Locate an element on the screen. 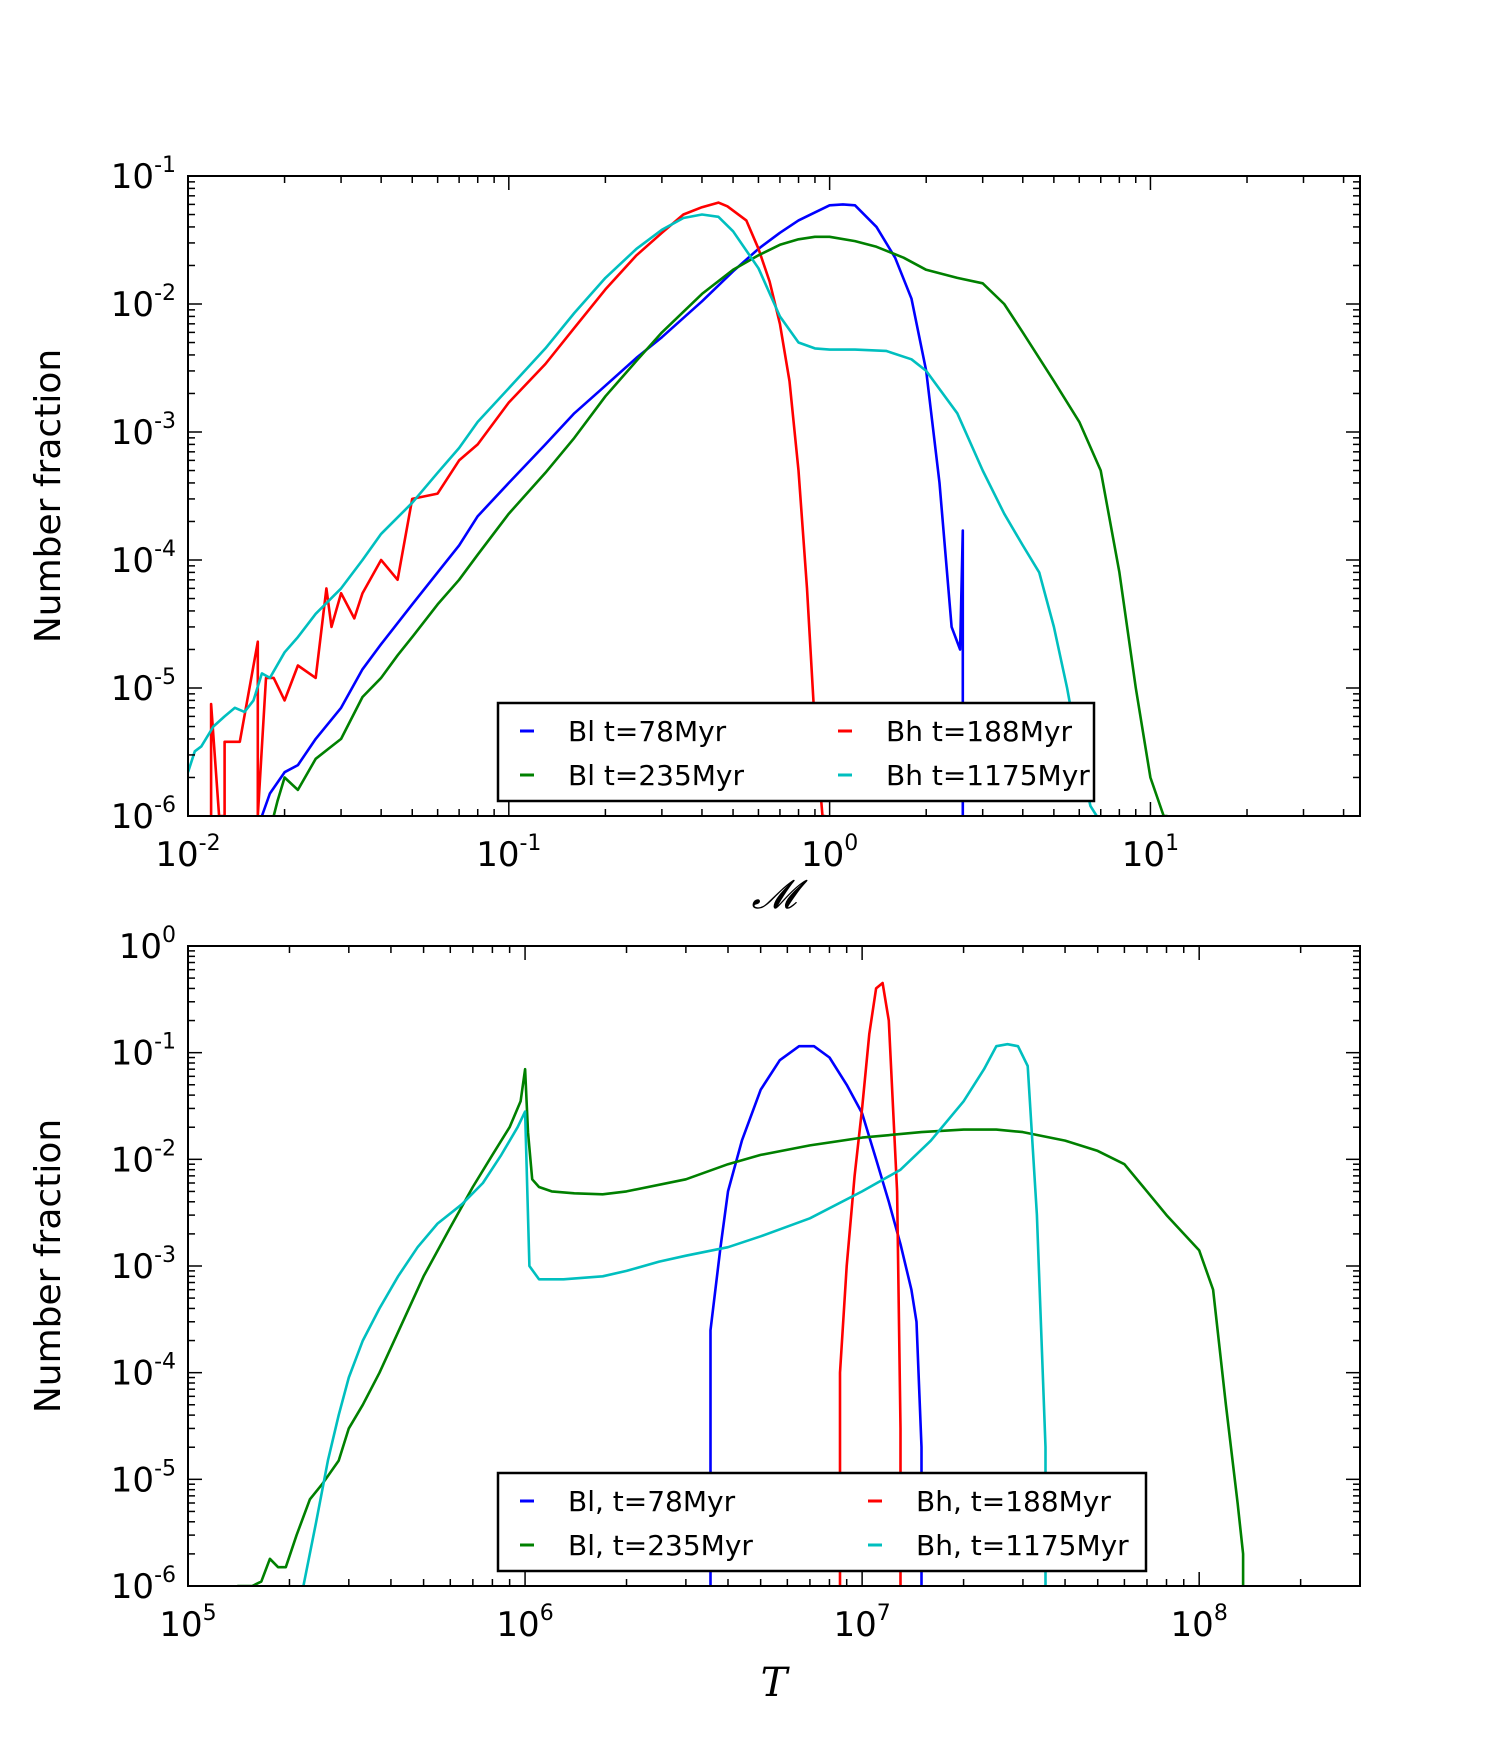 This screenshot has height=1750, width=1500. x-tick-label: 10⁷ is located at coordinates (861, 1623).